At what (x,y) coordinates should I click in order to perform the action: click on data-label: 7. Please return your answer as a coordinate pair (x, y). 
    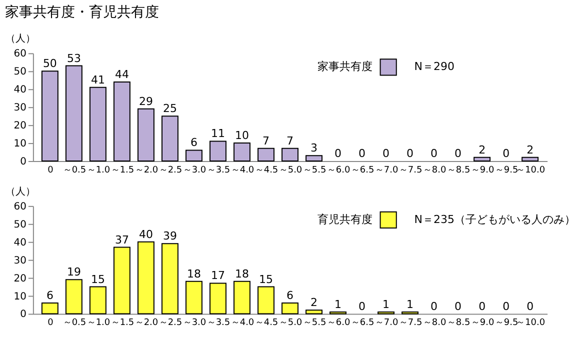
    Looking at the image, I should click on (290, 141).